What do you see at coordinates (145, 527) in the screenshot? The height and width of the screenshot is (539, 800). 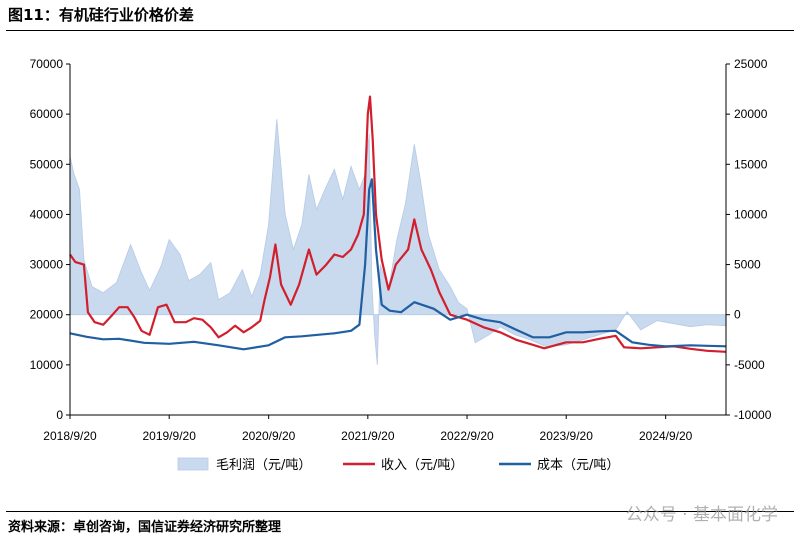 I see `source-note: 资料来源：卓创咨询，国信证券经济研究所整理` at bounding box center [145, 527].